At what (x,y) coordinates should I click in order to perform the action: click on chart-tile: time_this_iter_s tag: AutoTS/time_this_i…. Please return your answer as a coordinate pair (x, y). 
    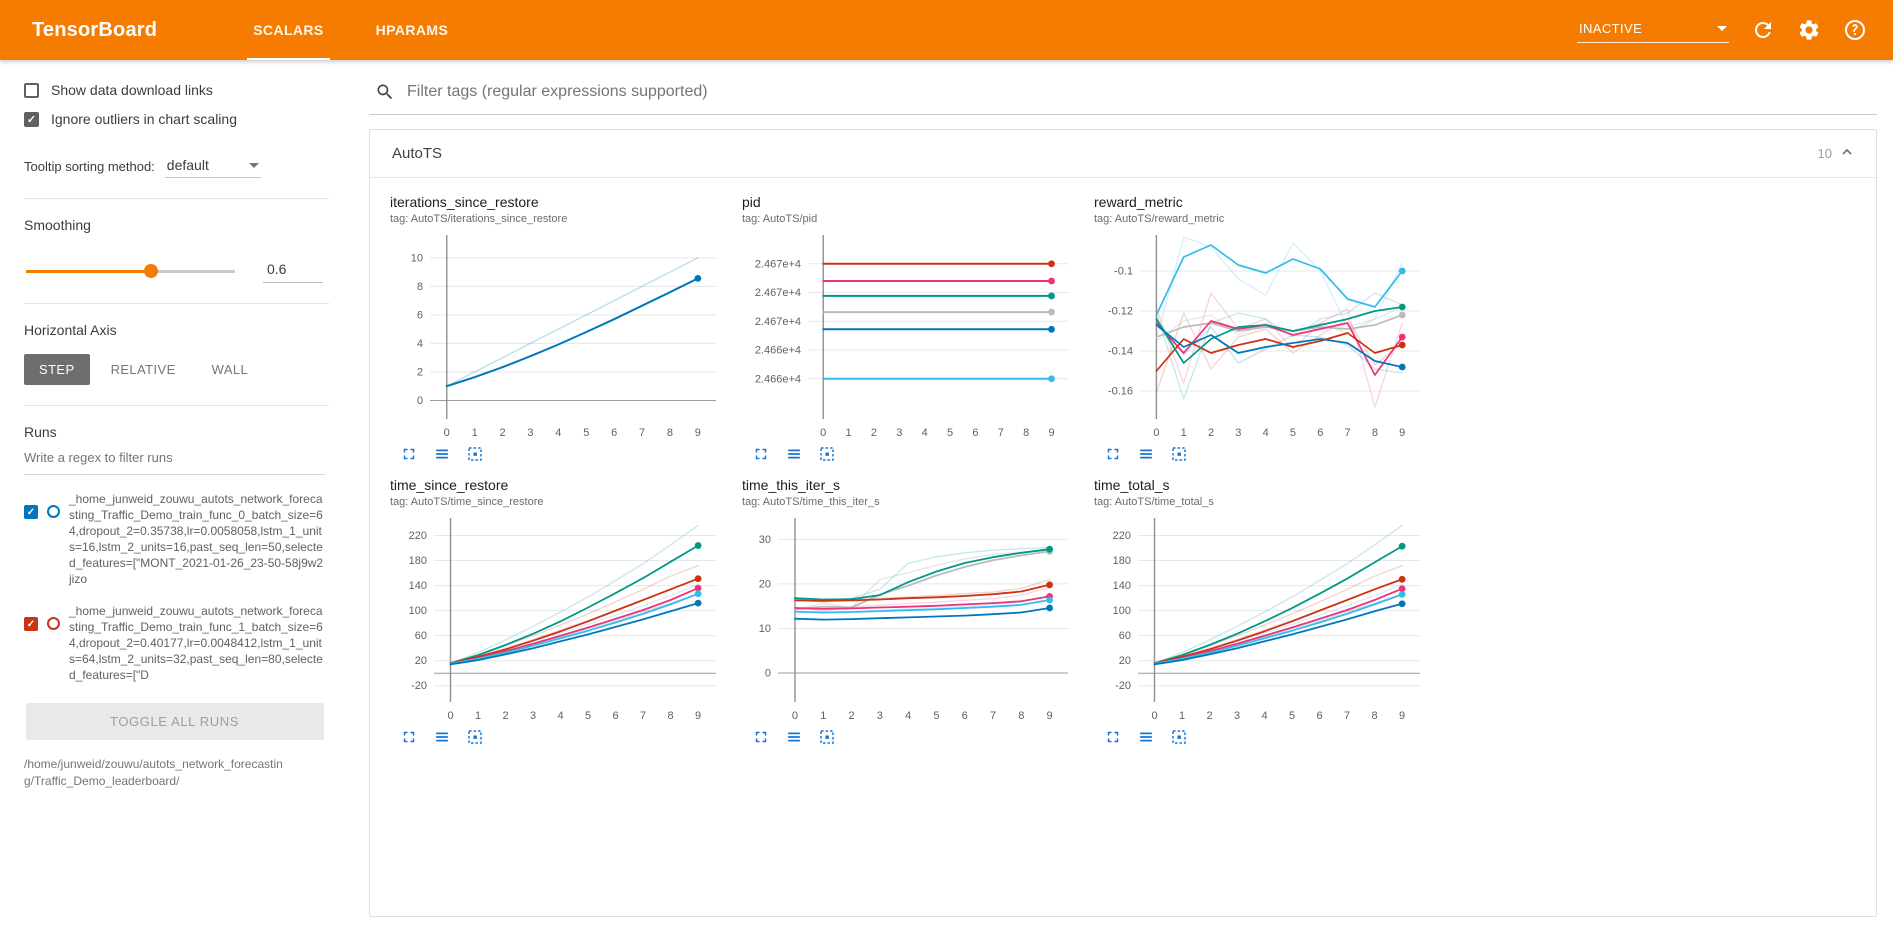
    Looking at the image, I should click on (918, 611).